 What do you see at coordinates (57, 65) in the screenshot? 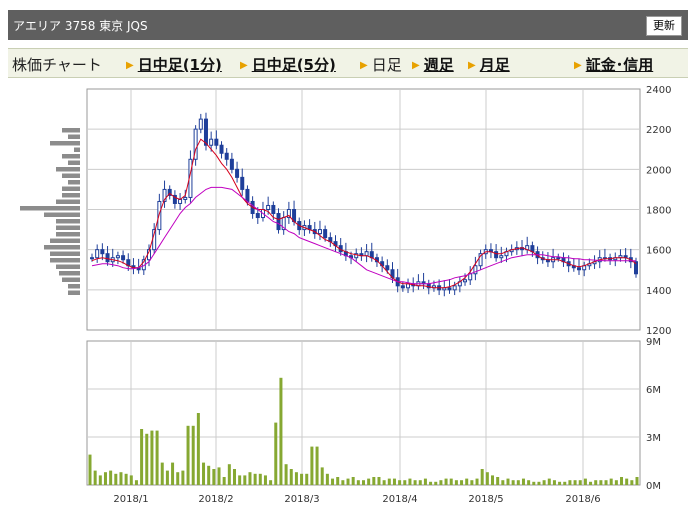
I see `tab-label: 株価チャート` at bounding box center [57, 65].